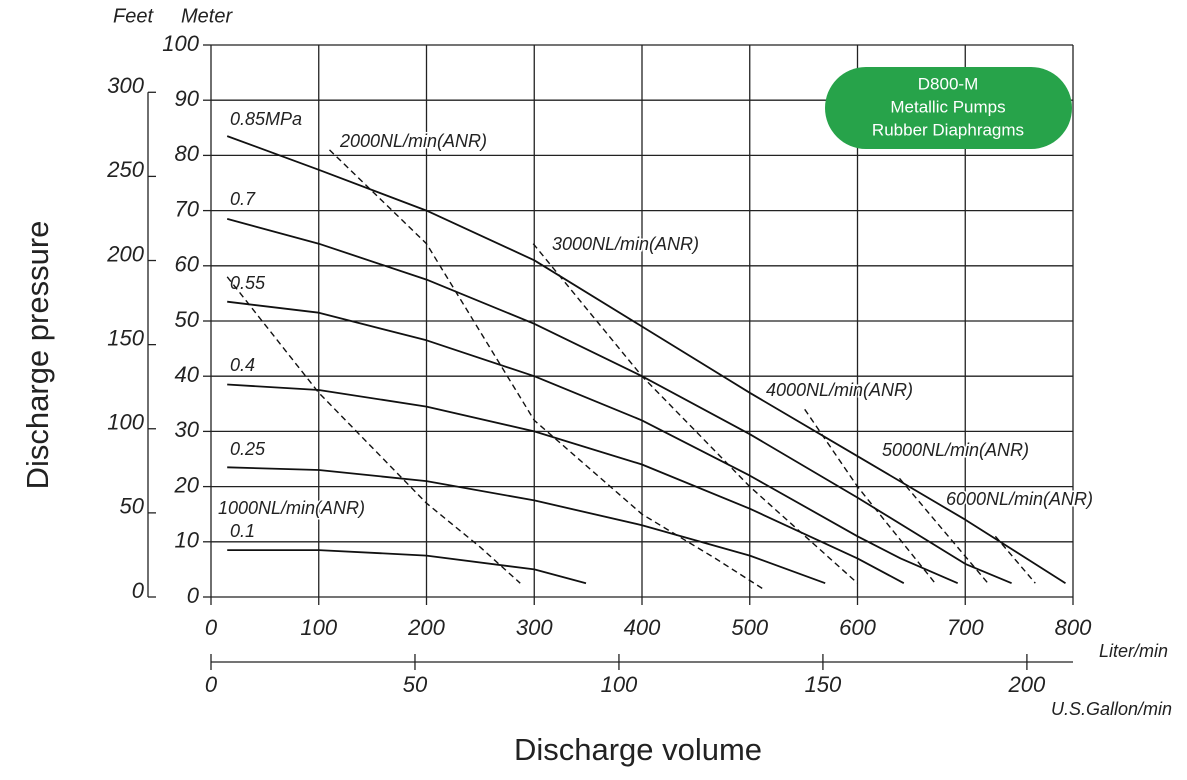 Image resolution: width=1187 pixels, height=780 pixels. What do you see at coordinates (1073, 627) in the screenshot?
I see `x-tick-label: 800` at bounding box center [1073, 627].